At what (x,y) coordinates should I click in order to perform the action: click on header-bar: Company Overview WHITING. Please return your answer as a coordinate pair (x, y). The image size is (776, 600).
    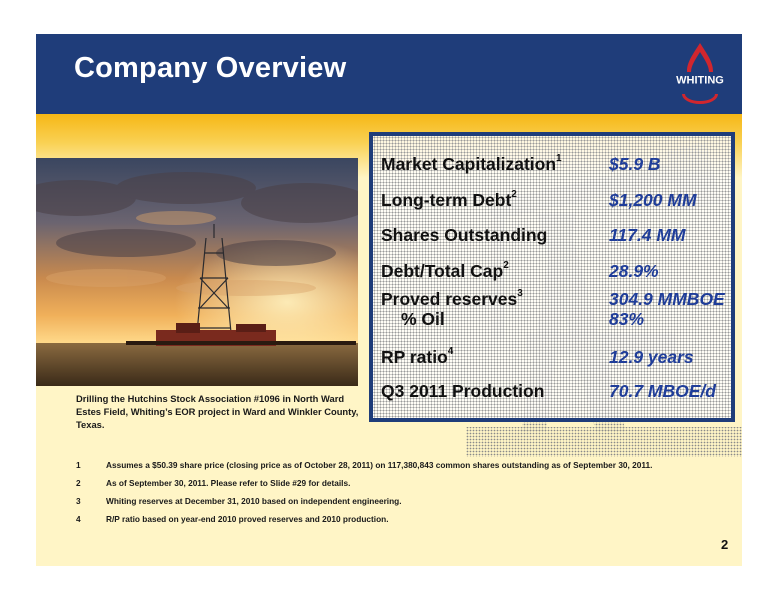
    Looking at the image, I should click on (389, 74).